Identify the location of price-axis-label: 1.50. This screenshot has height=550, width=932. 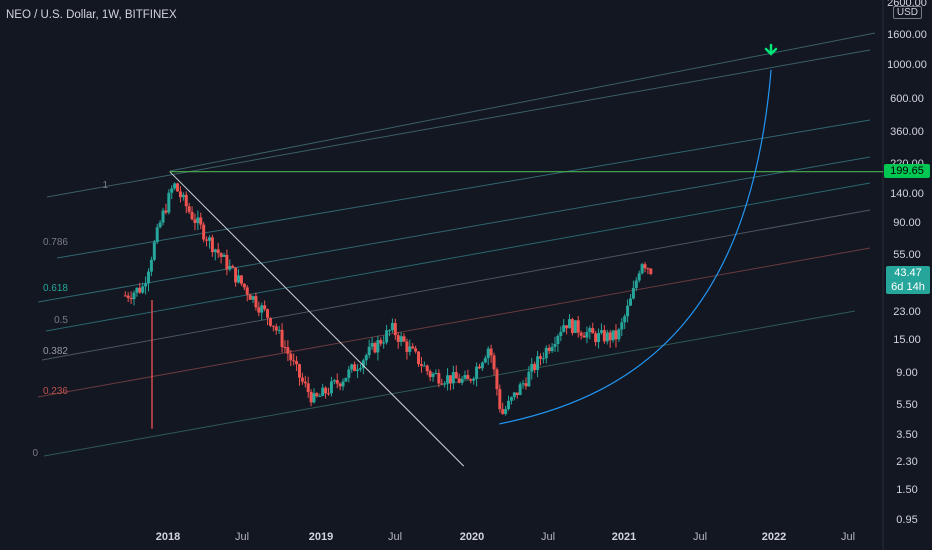
(907, 490).